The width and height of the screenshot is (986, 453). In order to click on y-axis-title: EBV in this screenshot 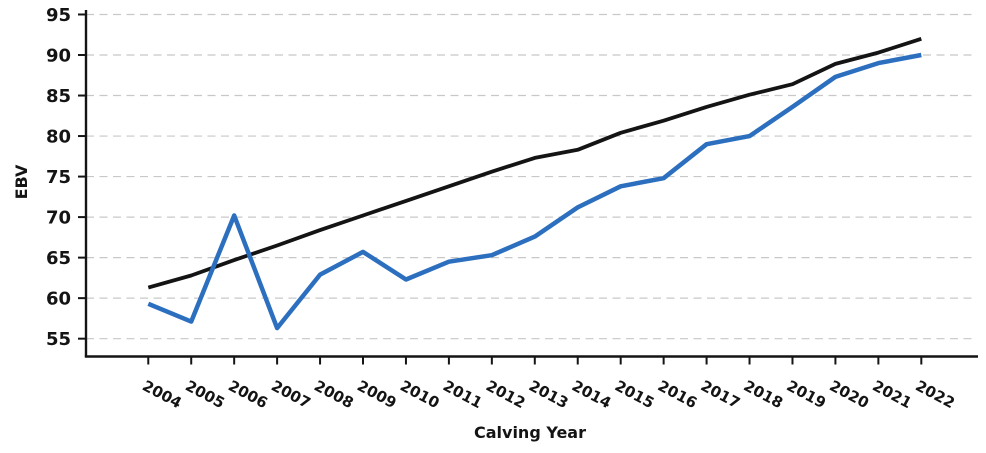, I will do `click(21, 181)`.